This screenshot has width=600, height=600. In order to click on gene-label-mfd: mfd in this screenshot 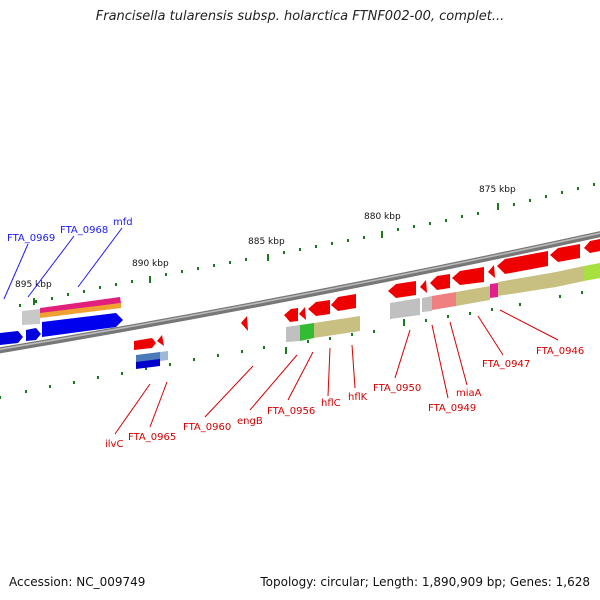, I will do `click(123, 222)`.